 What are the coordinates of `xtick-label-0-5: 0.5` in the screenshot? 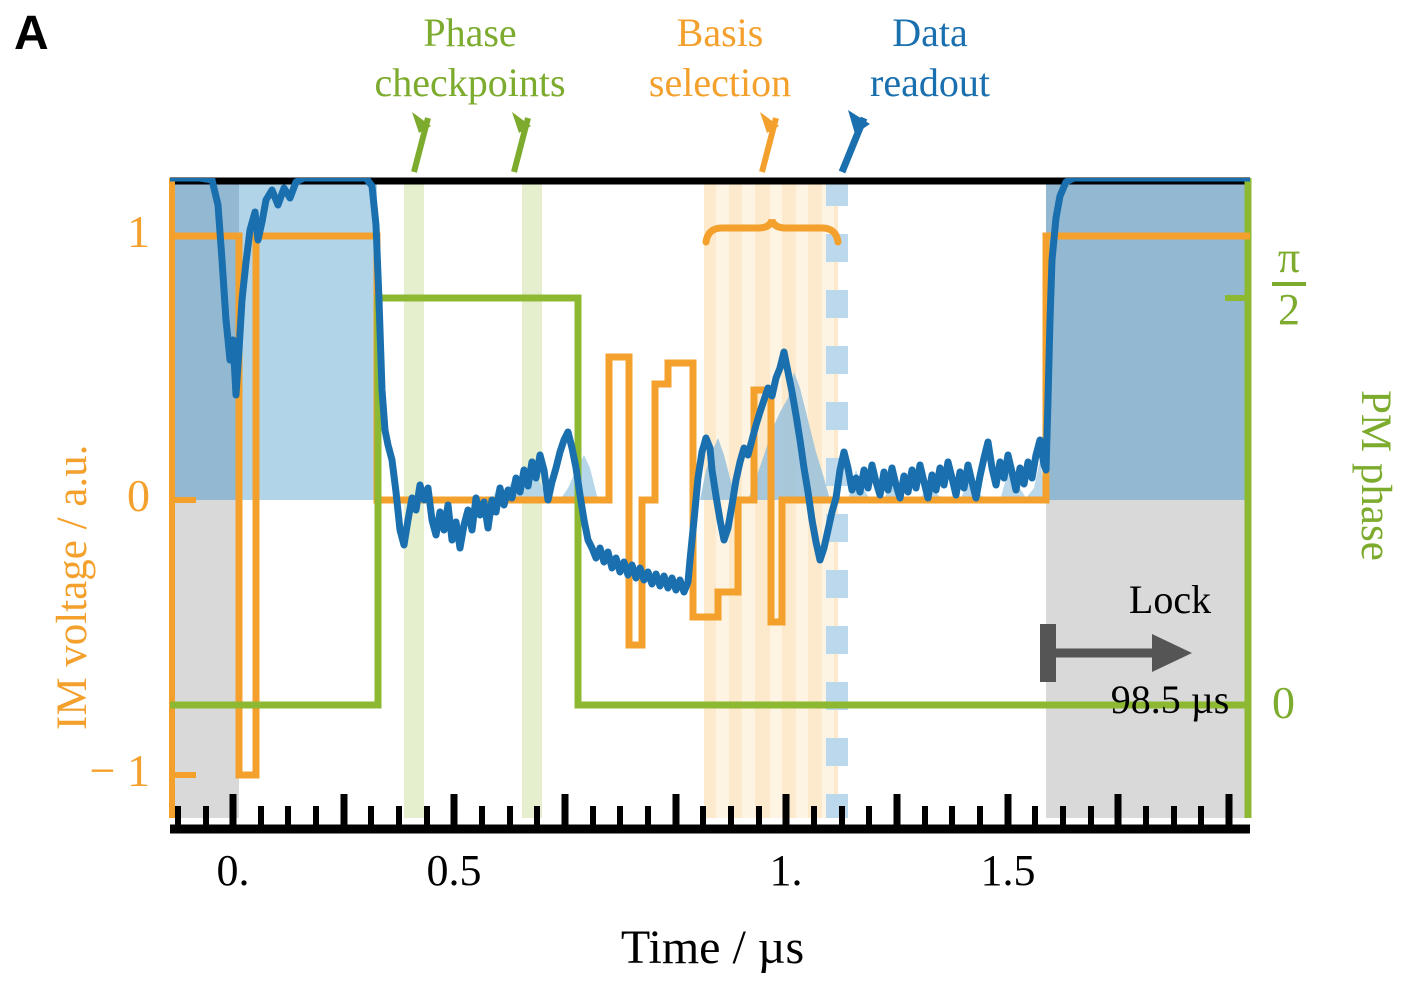 It's located at (454, 870).